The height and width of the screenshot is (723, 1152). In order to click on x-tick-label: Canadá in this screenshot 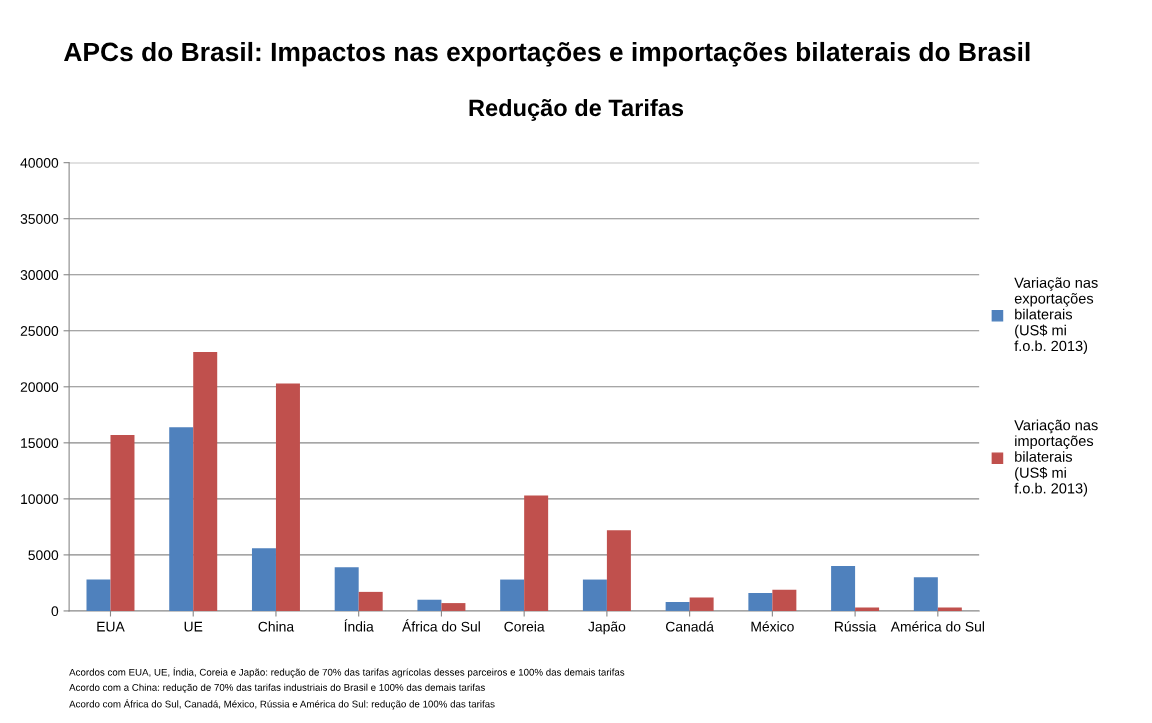, I will do `click(690, 626)`.